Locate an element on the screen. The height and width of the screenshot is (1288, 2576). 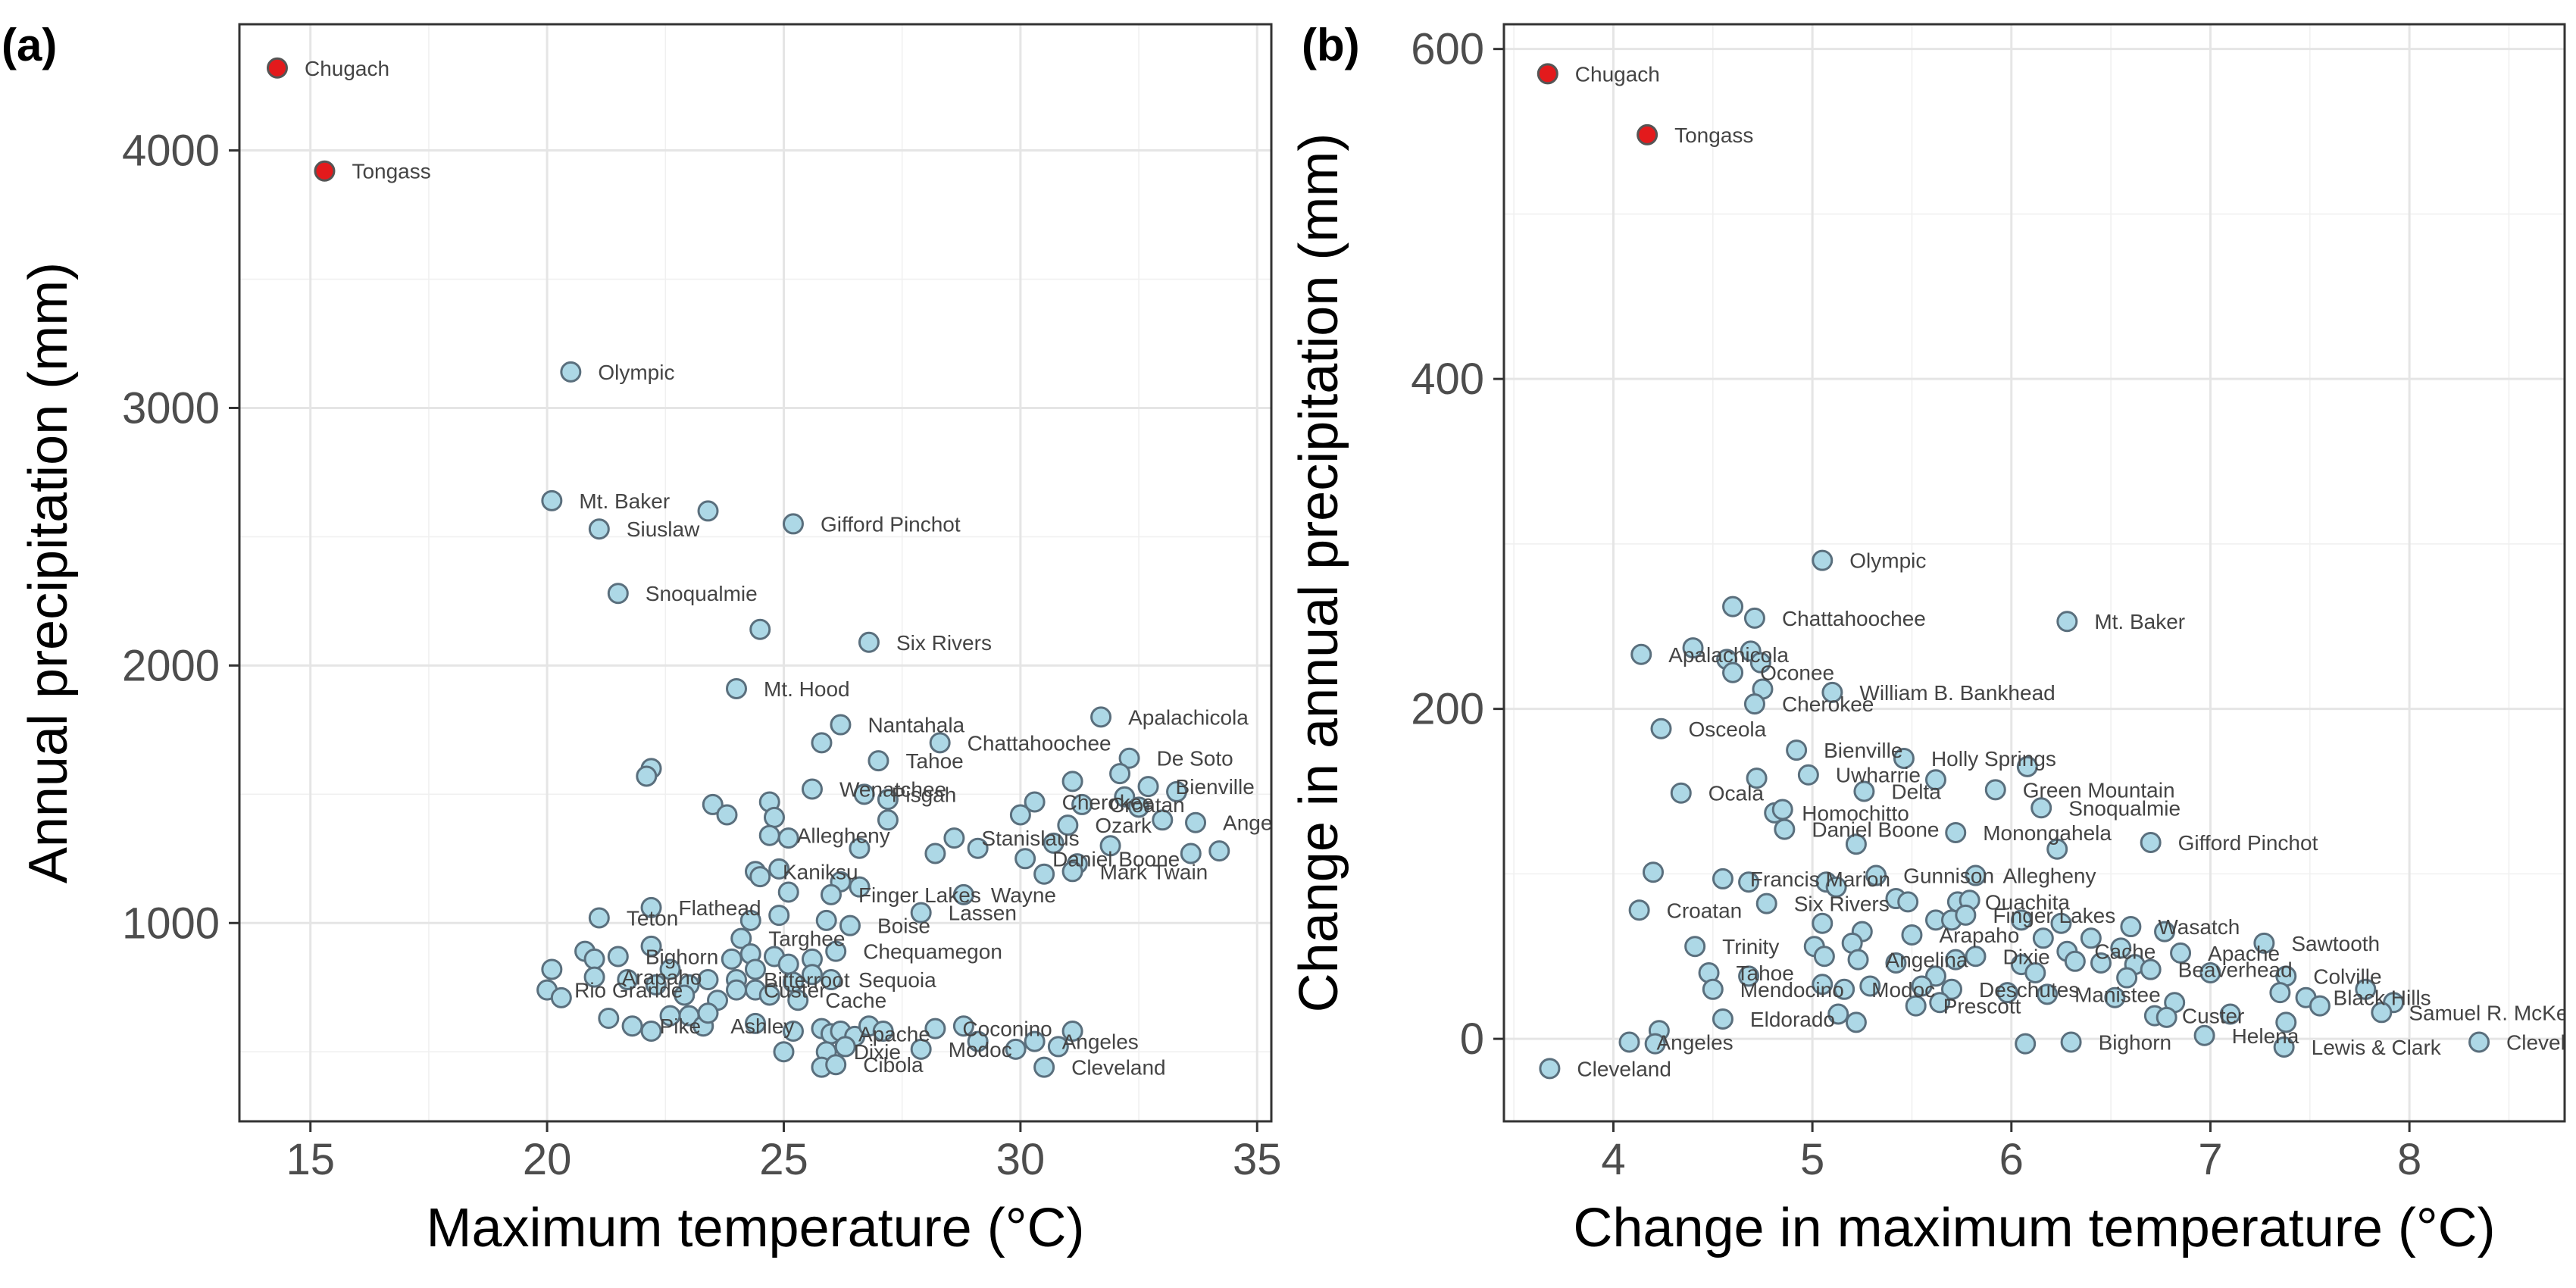
point-label: Cherokee is located at coordinates (1108, 803).